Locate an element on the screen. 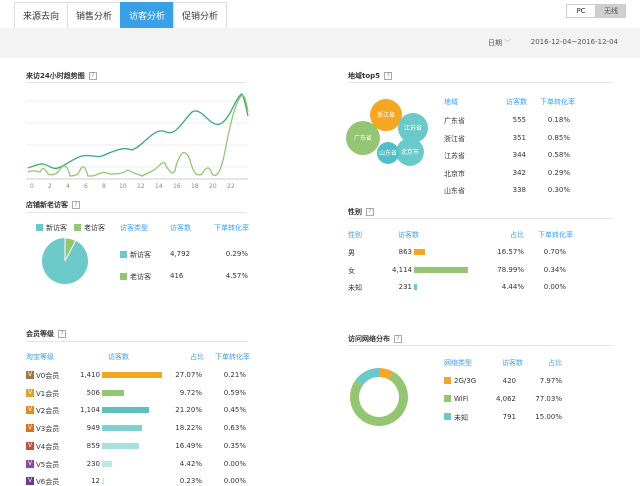  tab-visitors: 访客分析 is located at coordinates (147, 15).